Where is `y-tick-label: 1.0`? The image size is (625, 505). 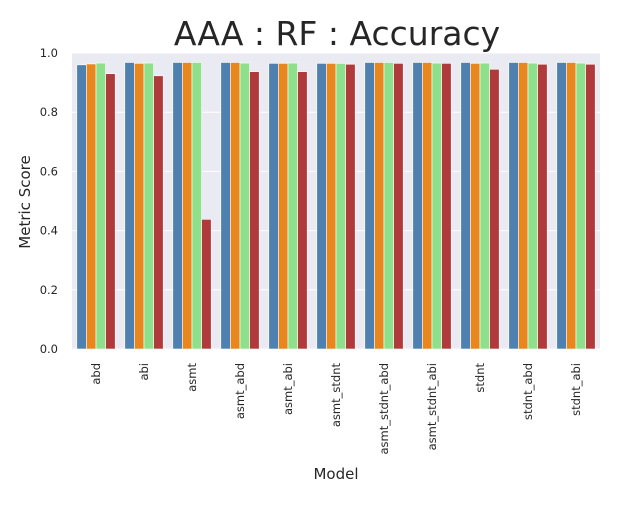
y-tick-label: 1.0 is located at coordinates (49, 53).